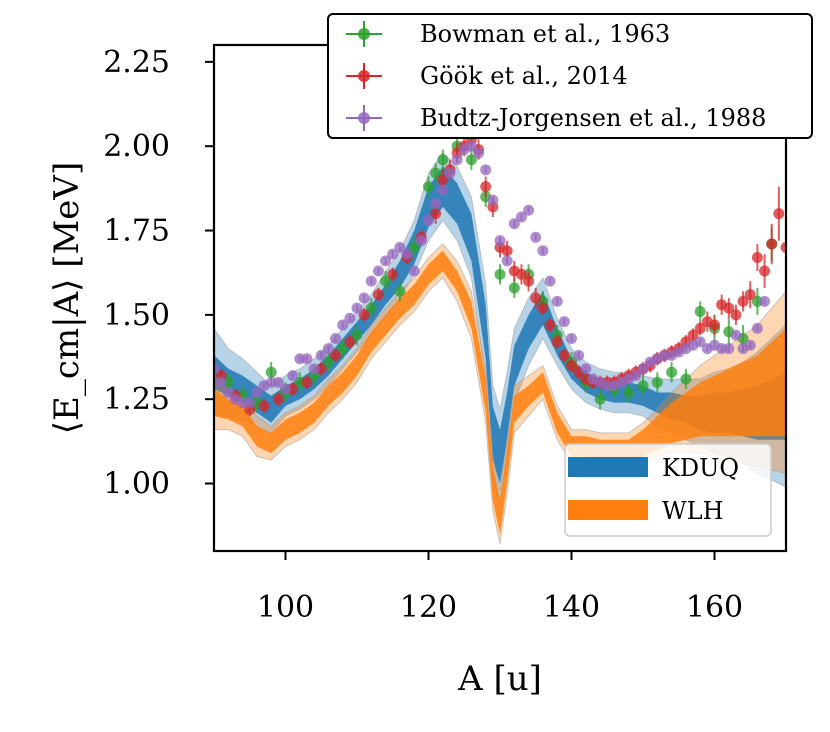 Image resolution: width=830 pixels, height=732 pixels. What do you see at coordinates (136, 399) in the screenshot?
I see `y-tick-label: 1.25` at bounding box center [136, 399].